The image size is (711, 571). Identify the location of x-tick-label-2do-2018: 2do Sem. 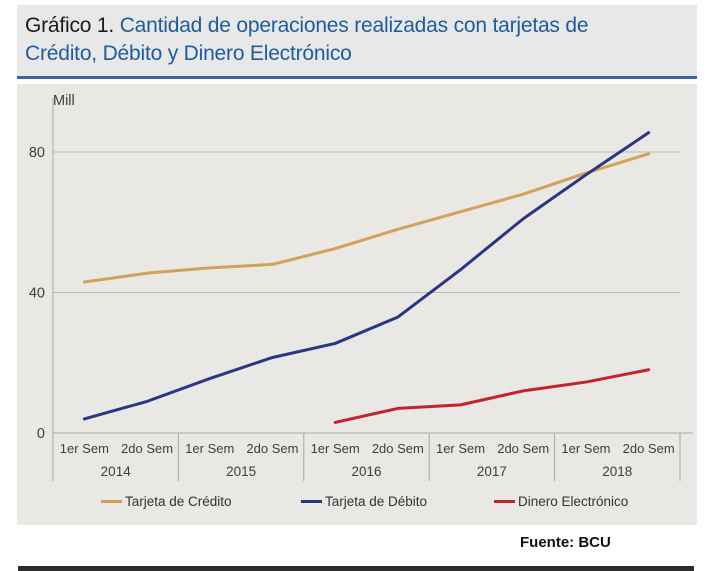
(649, 448).